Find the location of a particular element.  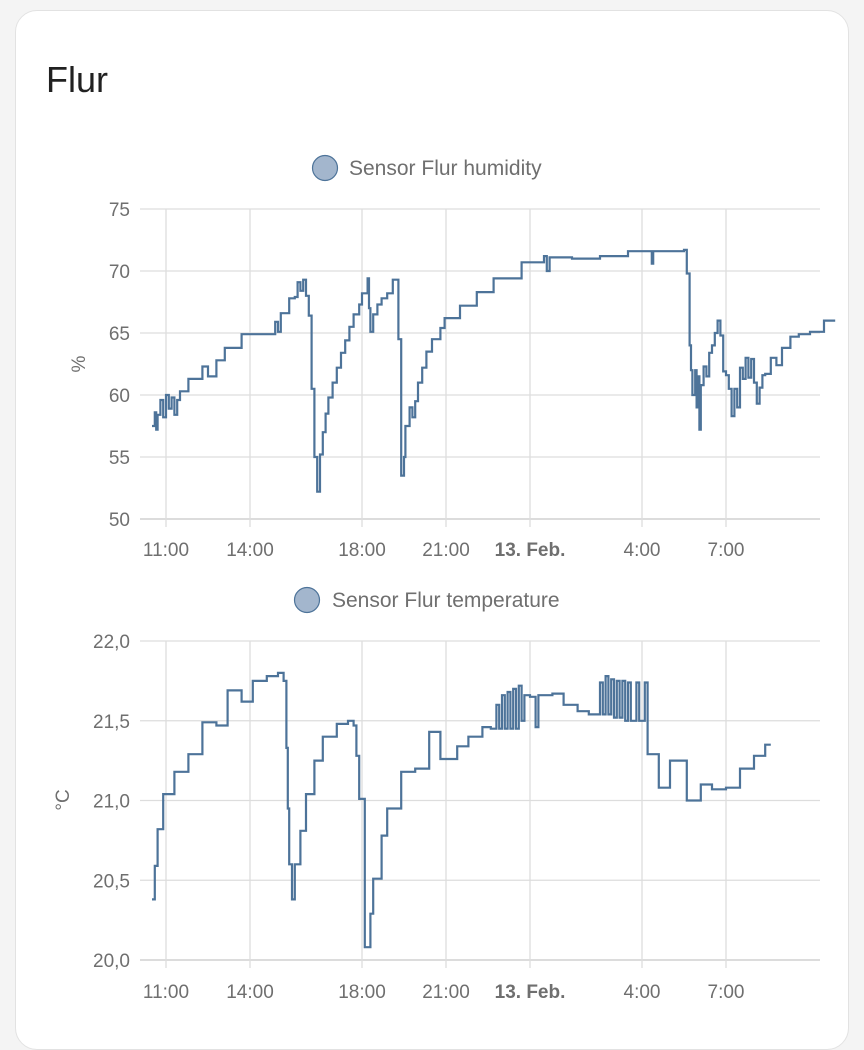

temperature-x-ticks: 11:00 14:00 18:00 21:00 13. Feb. 4:00 7:00 is located at coordinates (444, 992).